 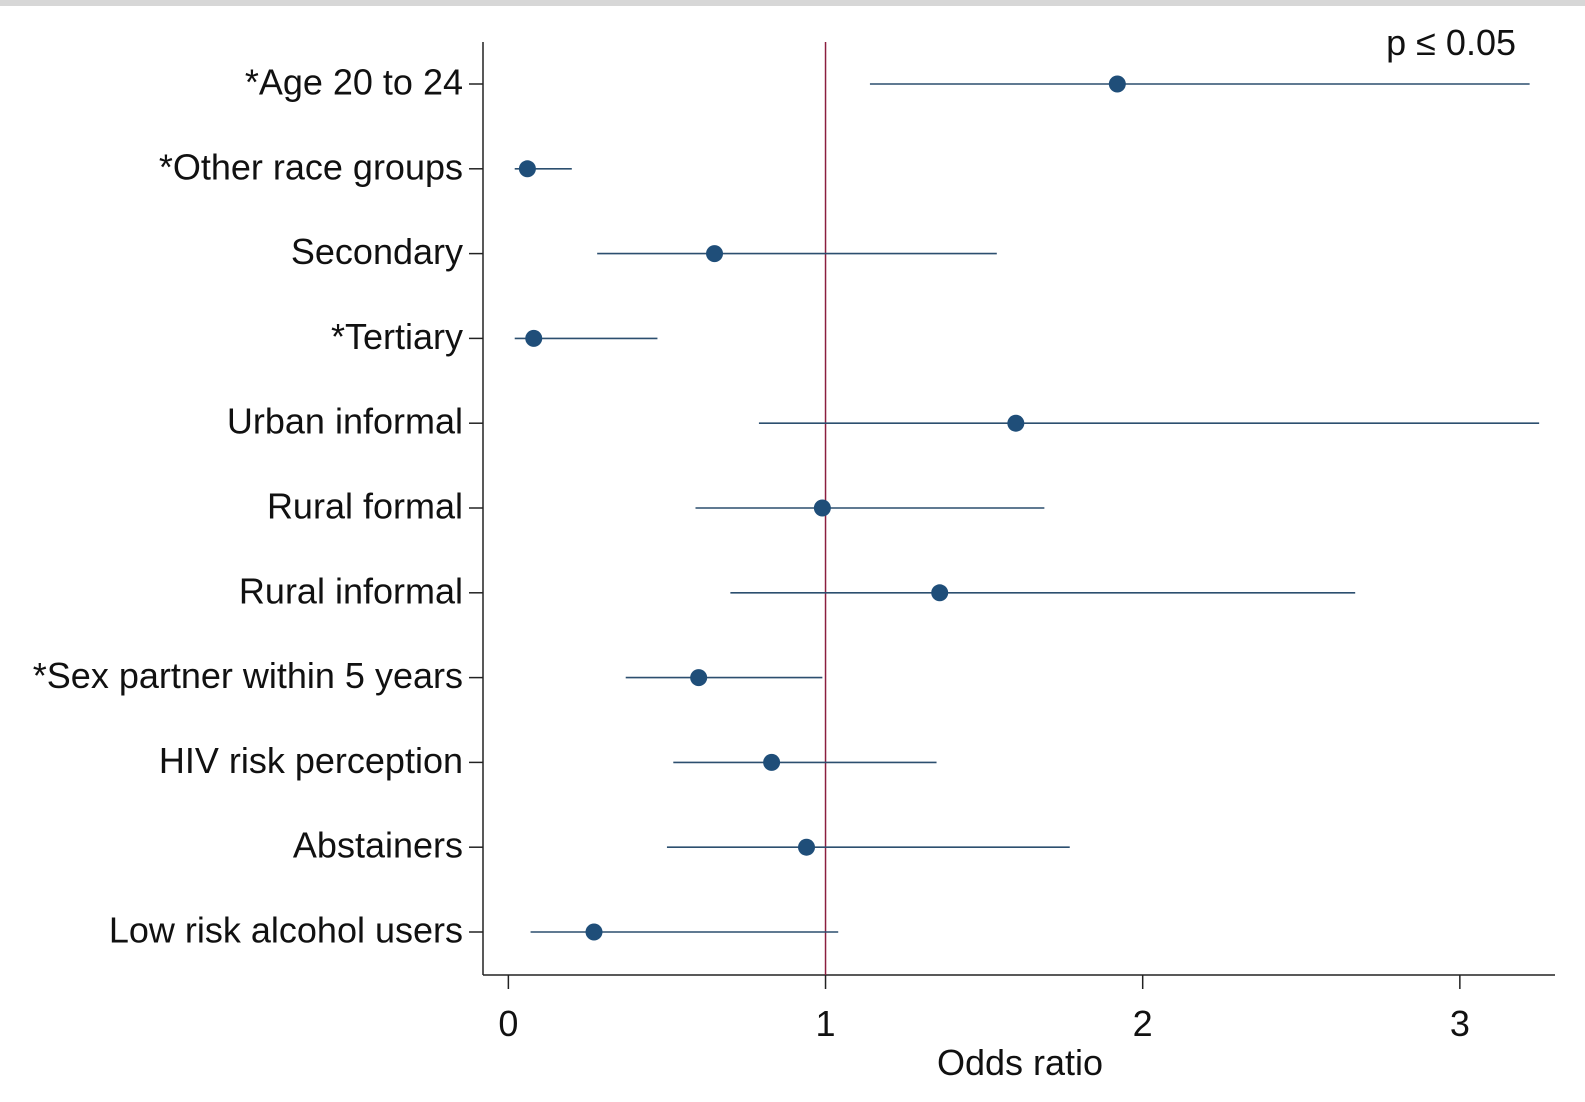 What do you see at coordinates (1143, 1023) in the screenshot?
I see `x-tick-label: 2` at bounding box center [1143, 1023].